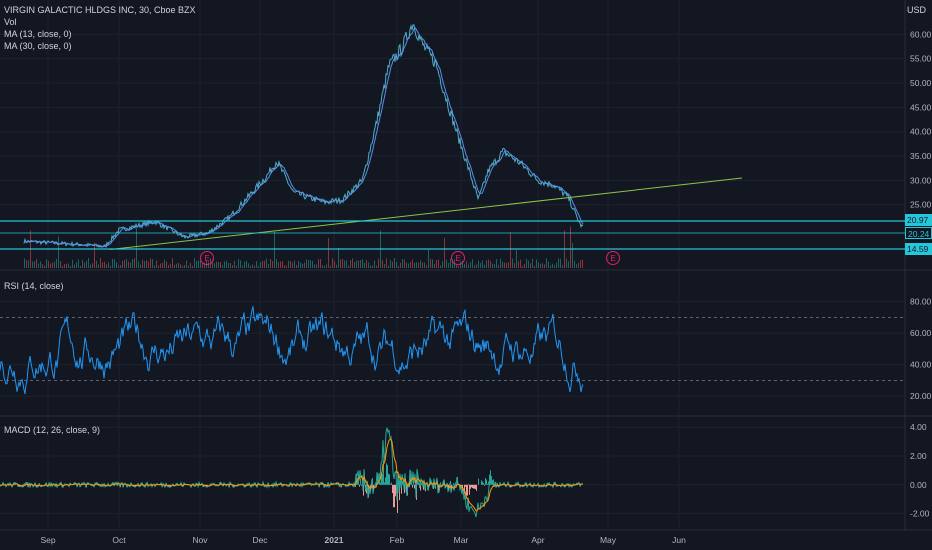  What do you see at coordinates (292, 472) in the screenshot?
I see `macd-panel` at bounding box center [292, 472].